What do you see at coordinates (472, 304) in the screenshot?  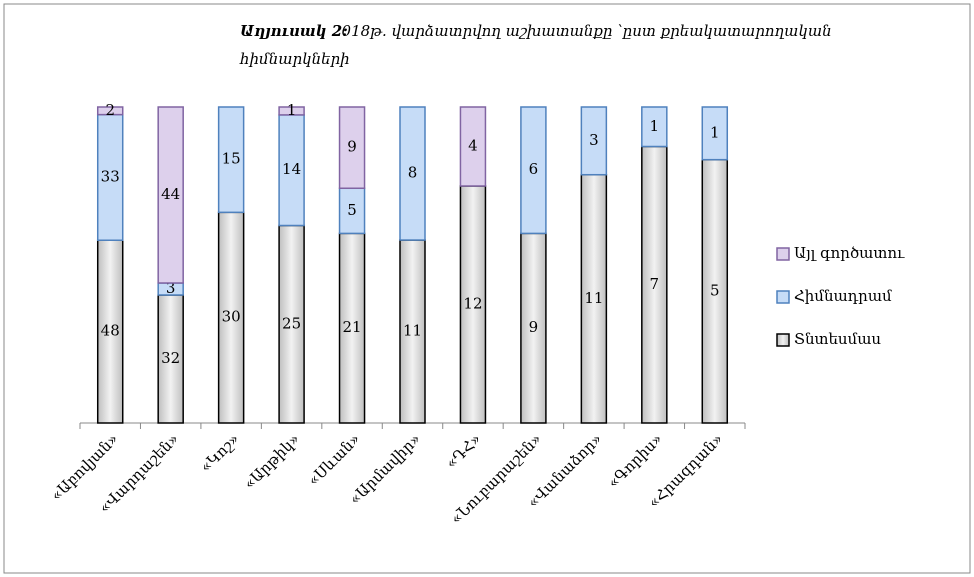 I see `data-label: 12` at bounding box center [472, 304].